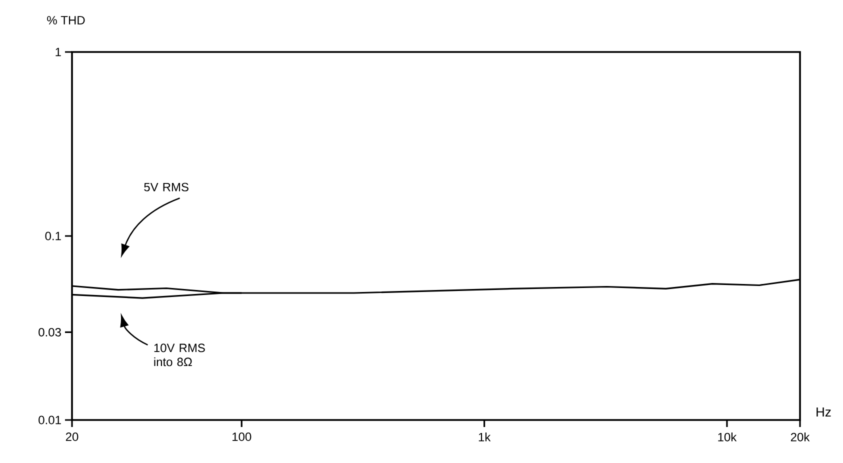 This screenshot has height=463, width=843. I want to click on x-tick-label: 20, so click(72, 437).